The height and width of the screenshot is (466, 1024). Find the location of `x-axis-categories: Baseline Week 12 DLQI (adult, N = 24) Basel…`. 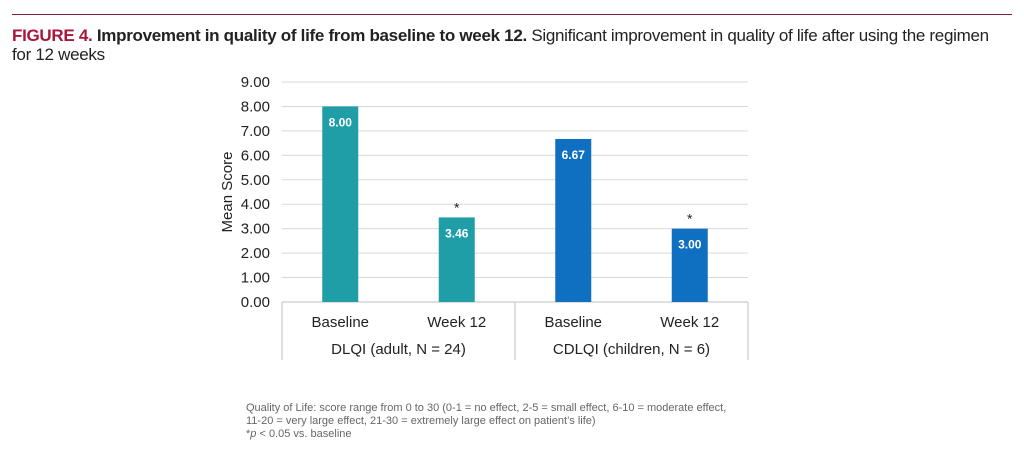

x-axis-categories: Baseline Week 12 DLQI (adult, N = 24) Basel… is located at coordinates (515, 336).